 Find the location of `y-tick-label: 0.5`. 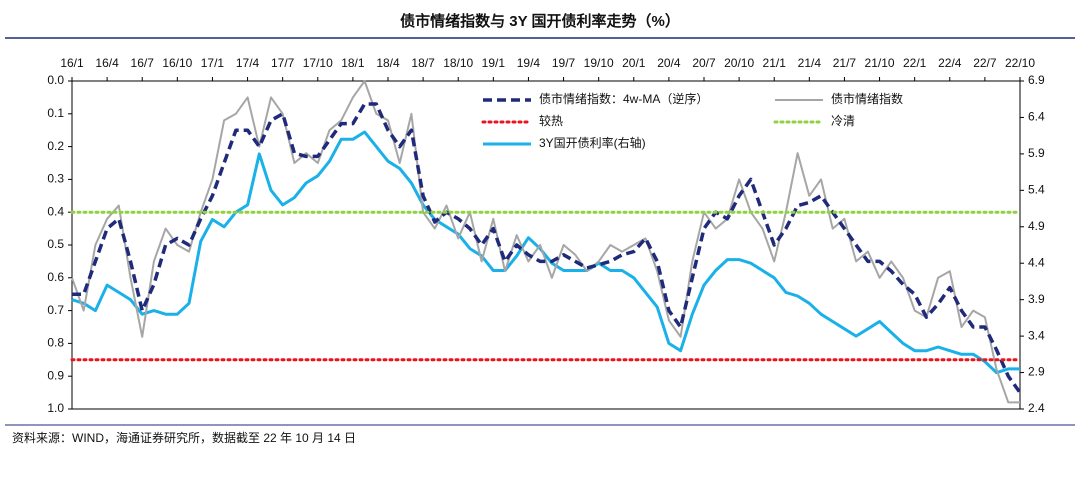

y-tick-label: 0.5 is located at coordinates (55, 244).